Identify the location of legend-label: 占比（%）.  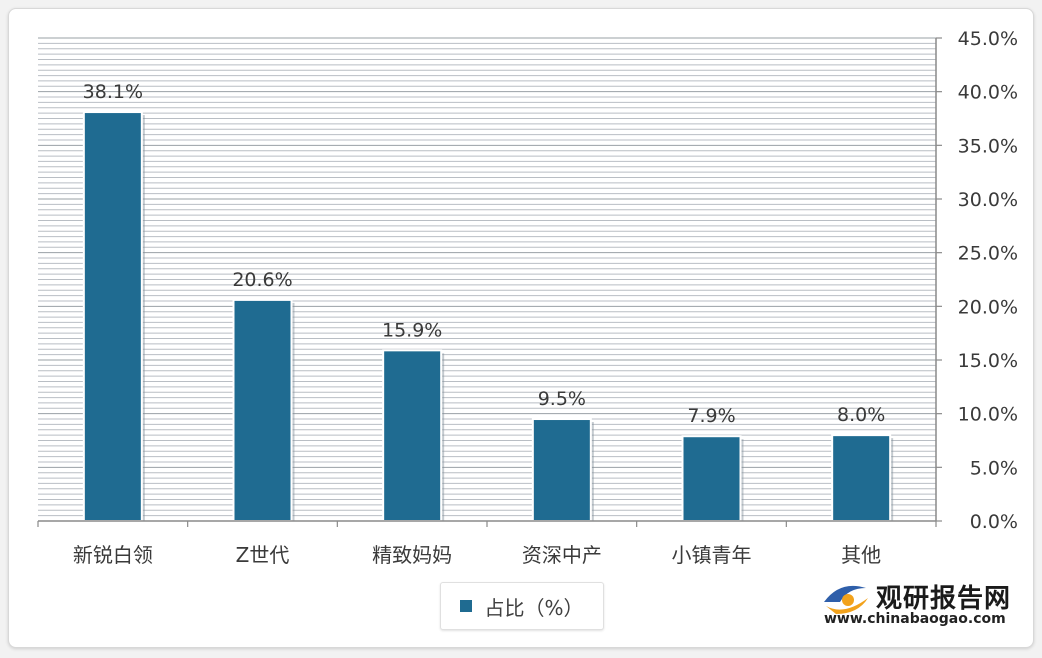
(534, 607).